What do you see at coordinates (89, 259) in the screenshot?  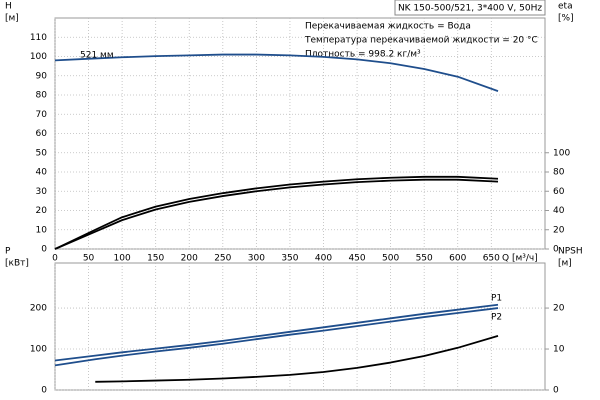 I see `x-tick-label: 50` at bounding box center [89, 259].